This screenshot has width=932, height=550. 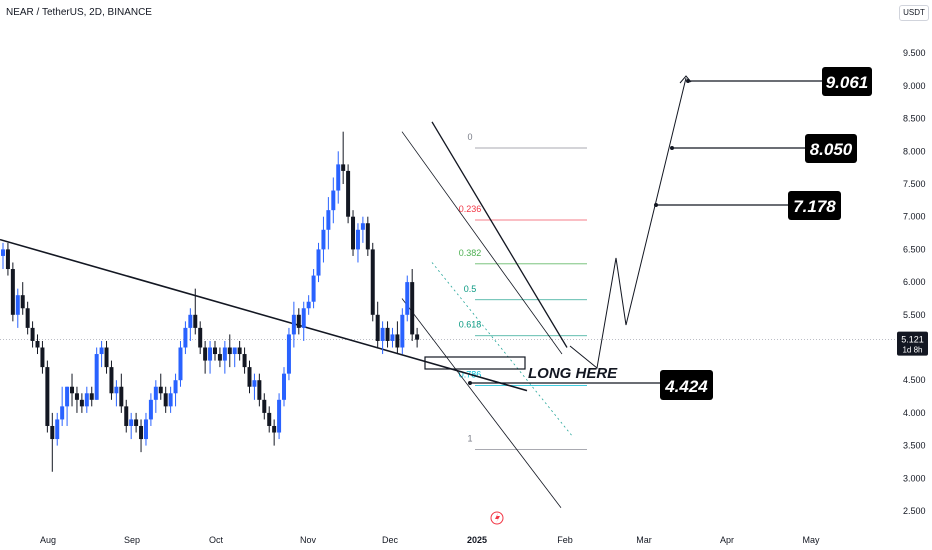 I want to click on x-tick-label: Mar, so click(x=644, y=540).